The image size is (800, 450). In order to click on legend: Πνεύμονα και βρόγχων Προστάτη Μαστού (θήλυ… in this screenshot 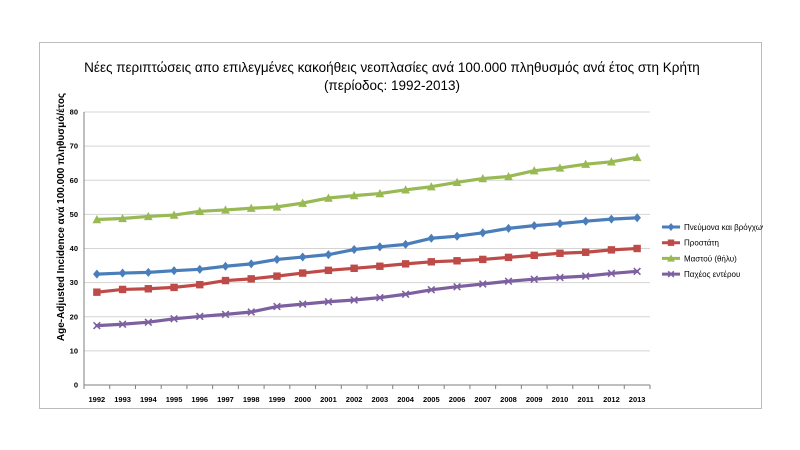, I will do `click(712, 250)`.